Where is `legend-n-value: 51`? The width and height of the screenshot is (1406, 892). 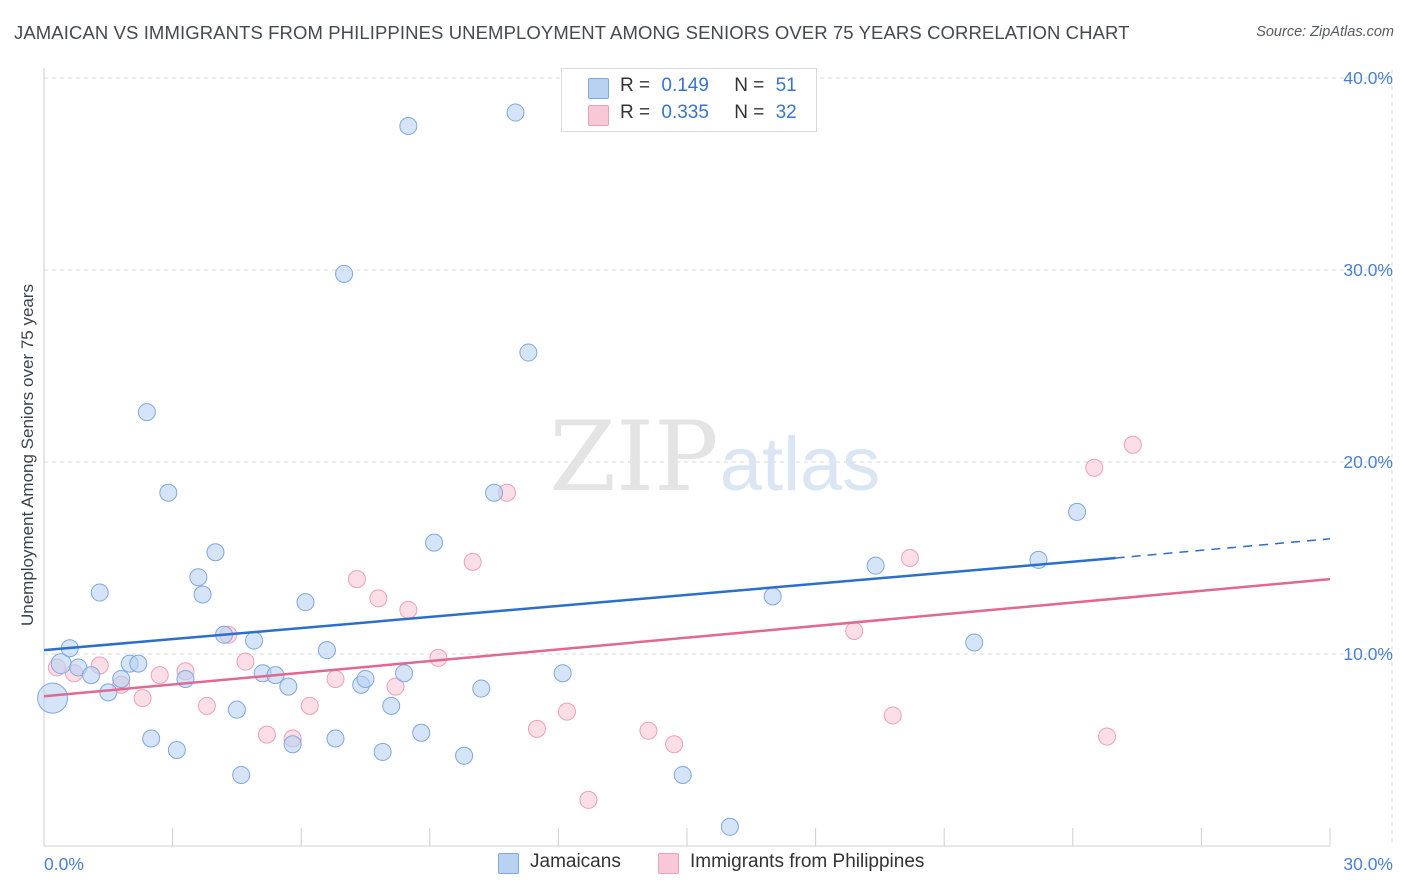
legend-n-value: 51 is located at coordinates (786, 85).